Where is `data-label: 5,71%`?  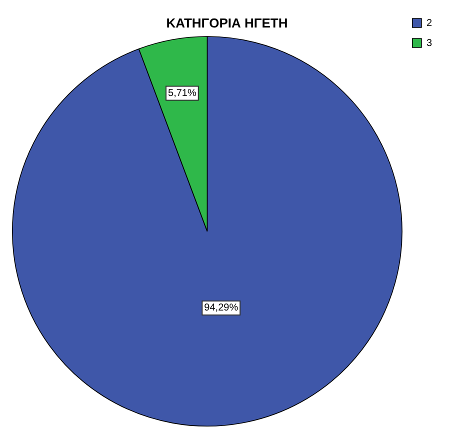 data-label: 5,71% is located at coordinates (182, 94).